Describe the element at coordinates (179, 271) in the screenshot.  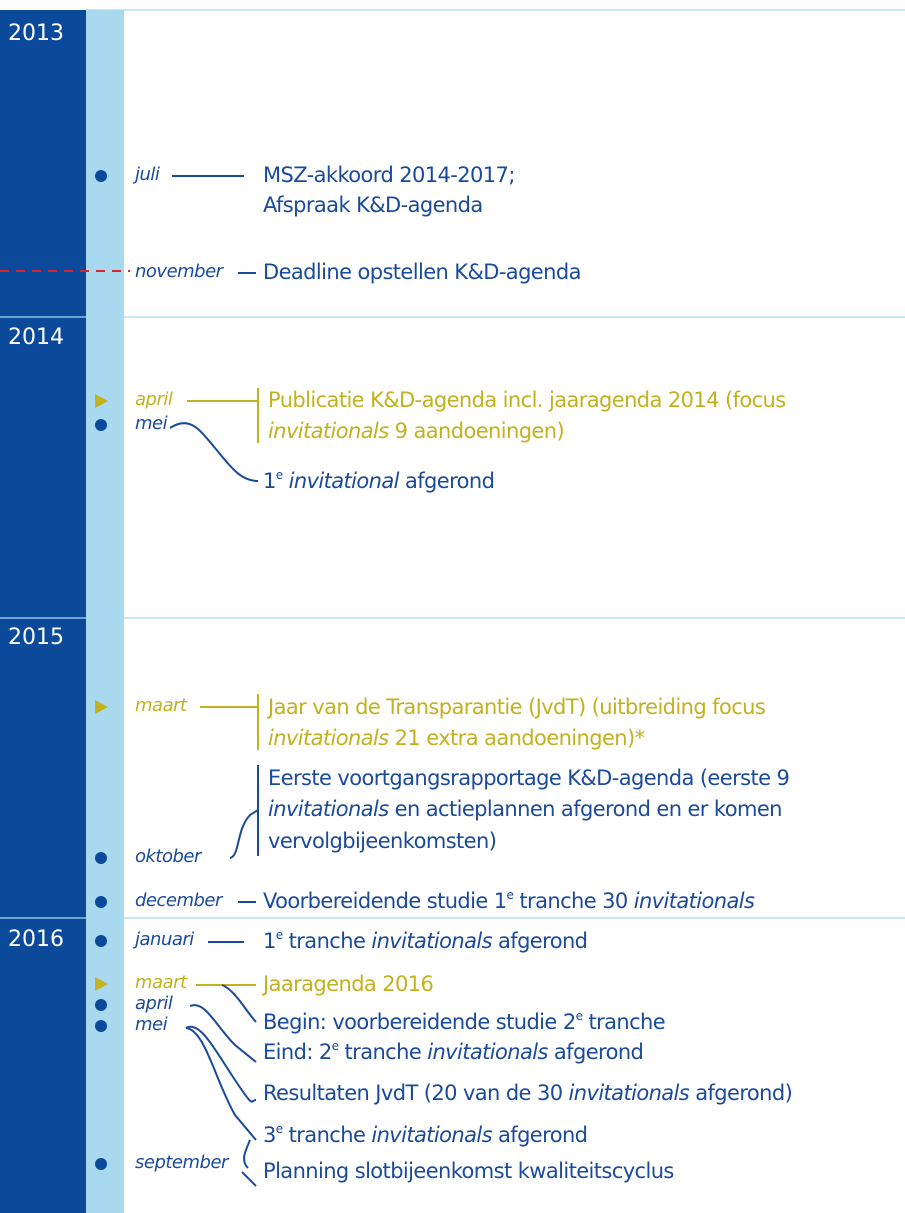
I see `month-label: november` at that location.